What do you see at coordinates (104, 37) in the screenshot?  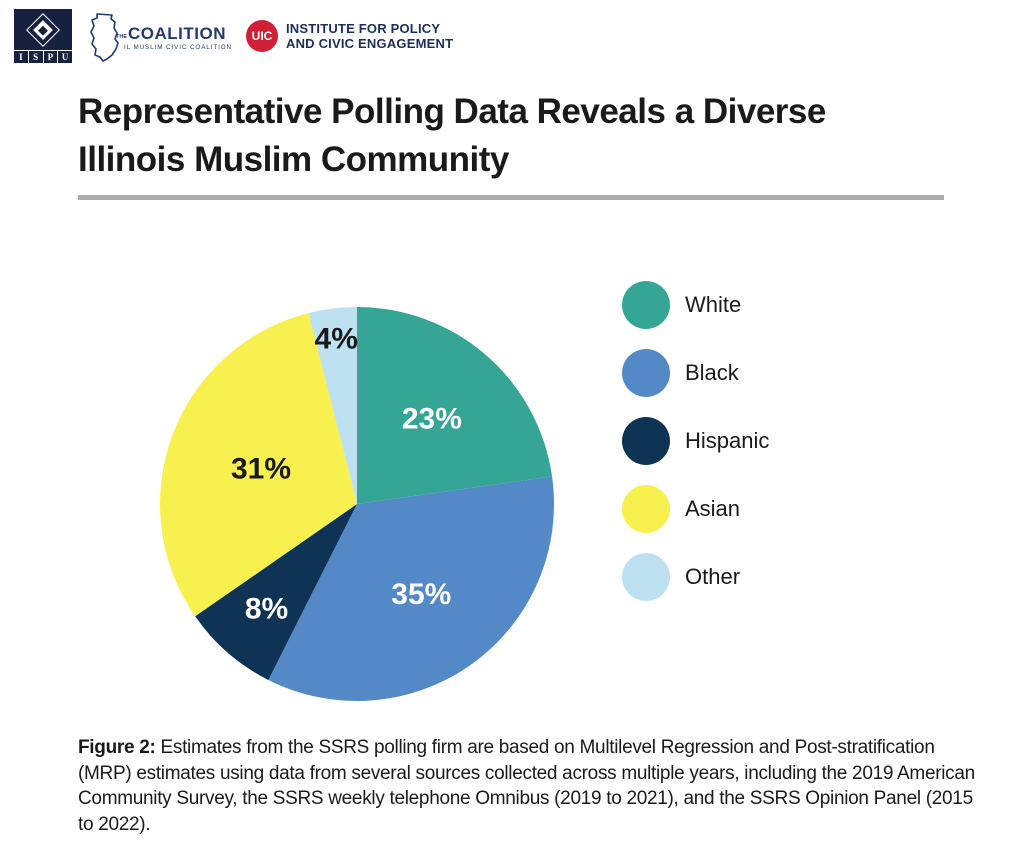 I see `illinois-outline-icon` at bounding box center [104, 37].